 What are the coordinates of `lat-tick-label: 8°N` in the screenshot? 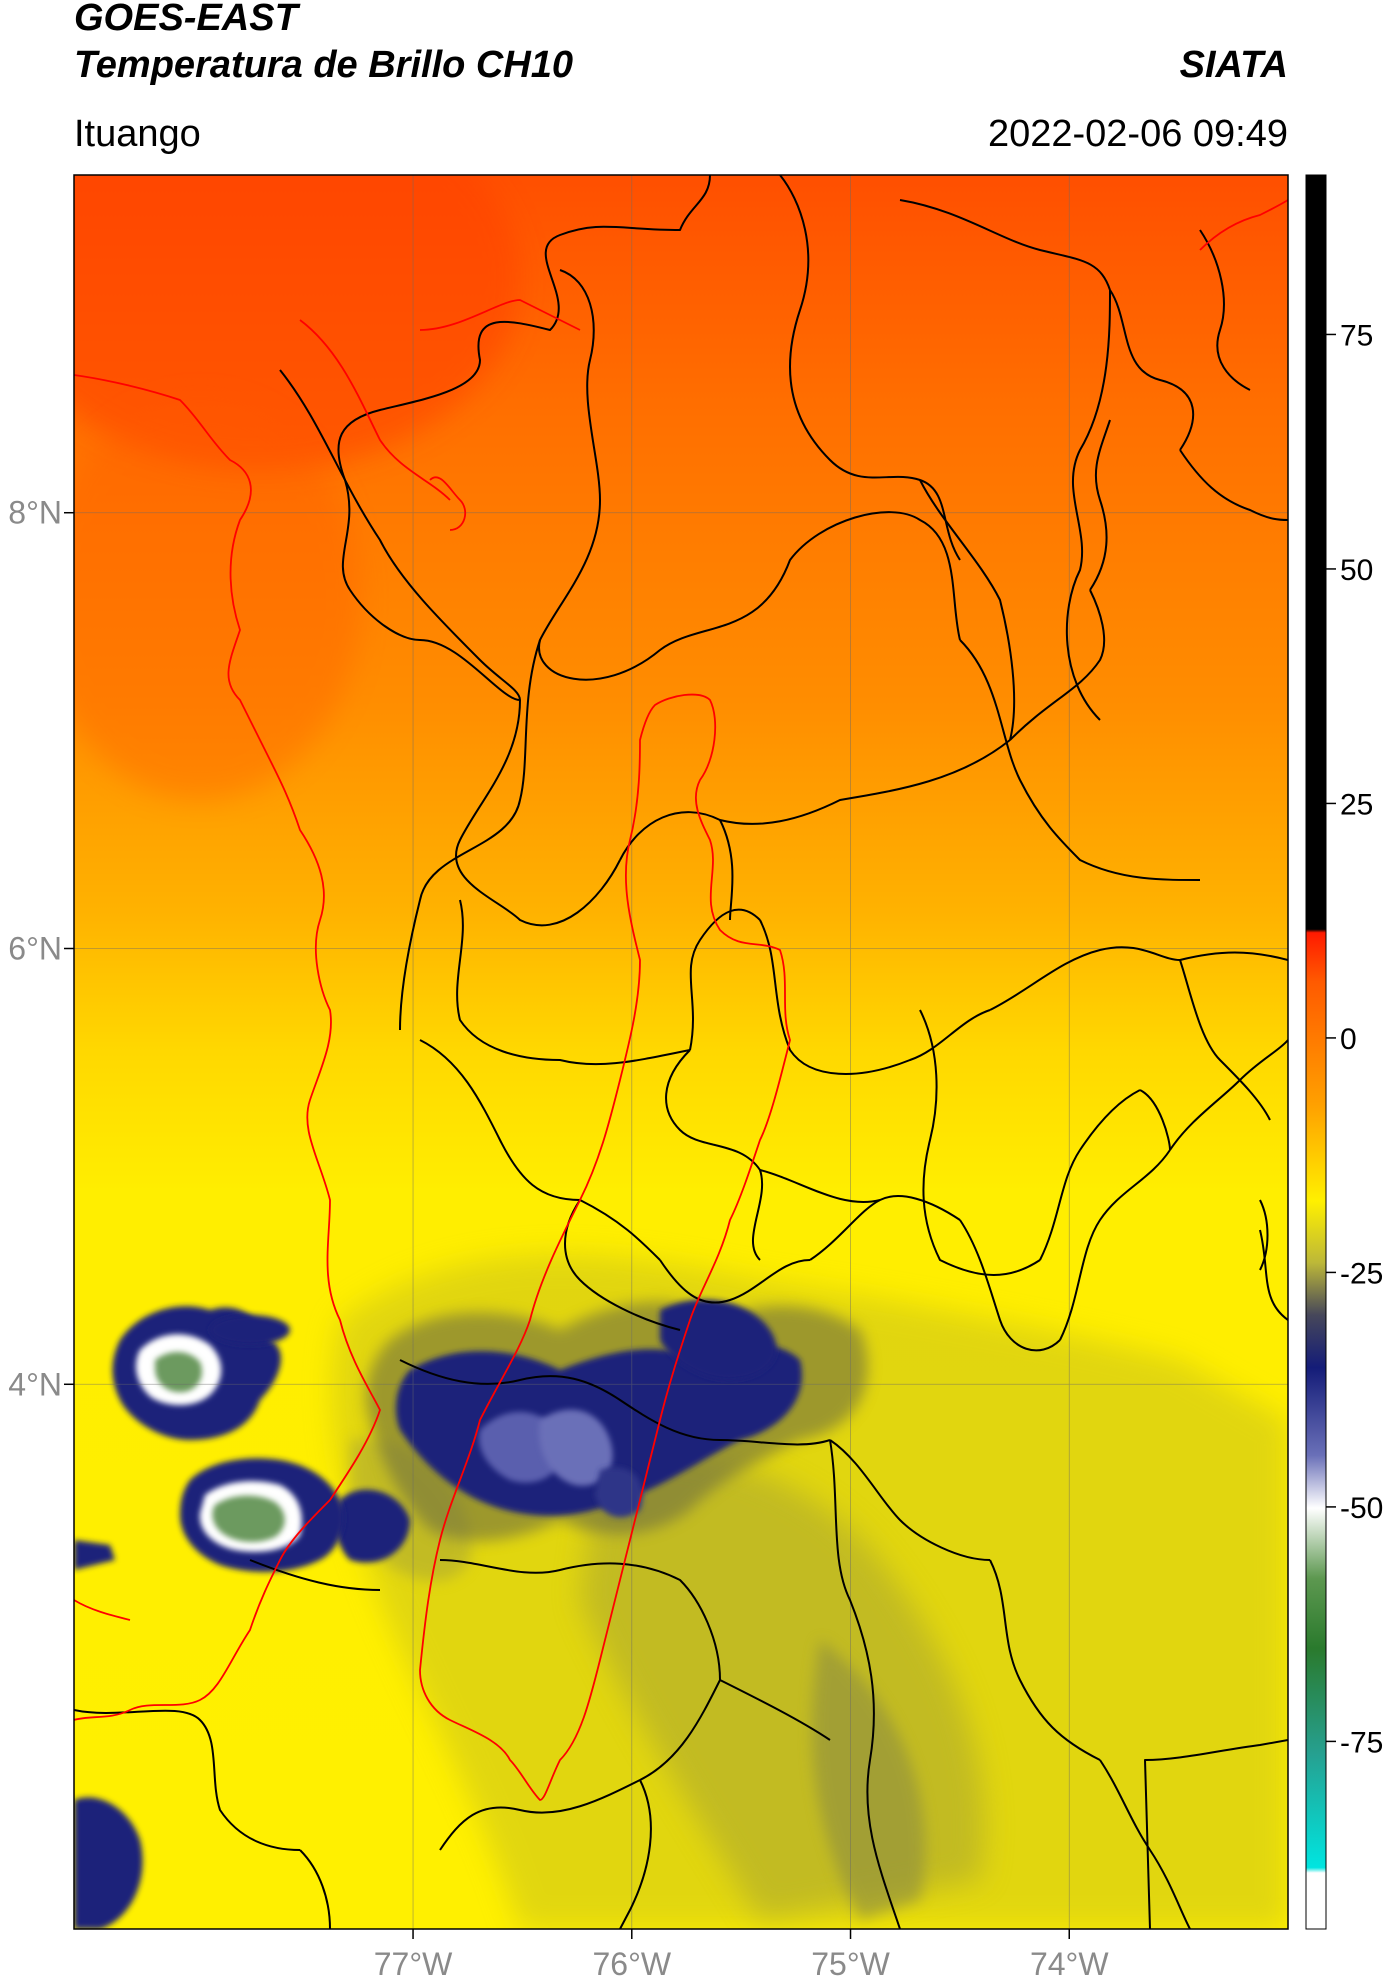 It's located at (35, 513).